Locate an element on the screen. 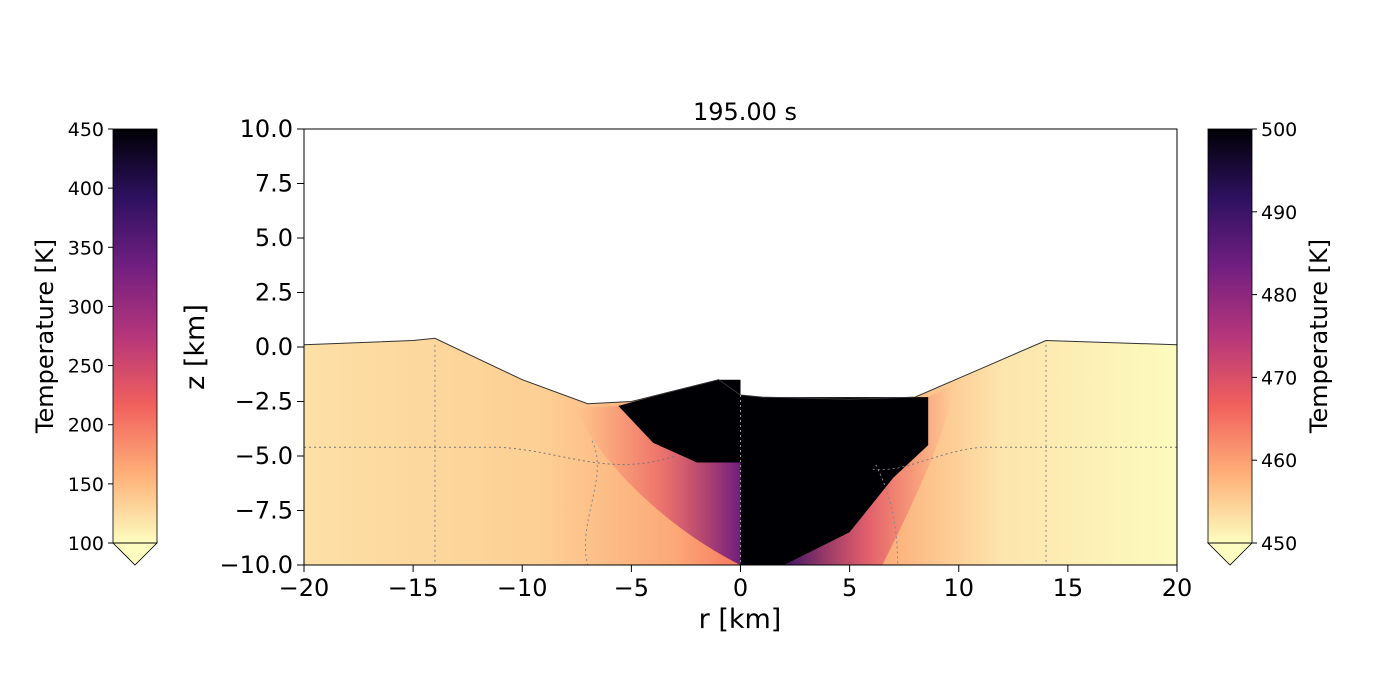  y-tick-label: −5.0 is located at coordinates (264, 456).